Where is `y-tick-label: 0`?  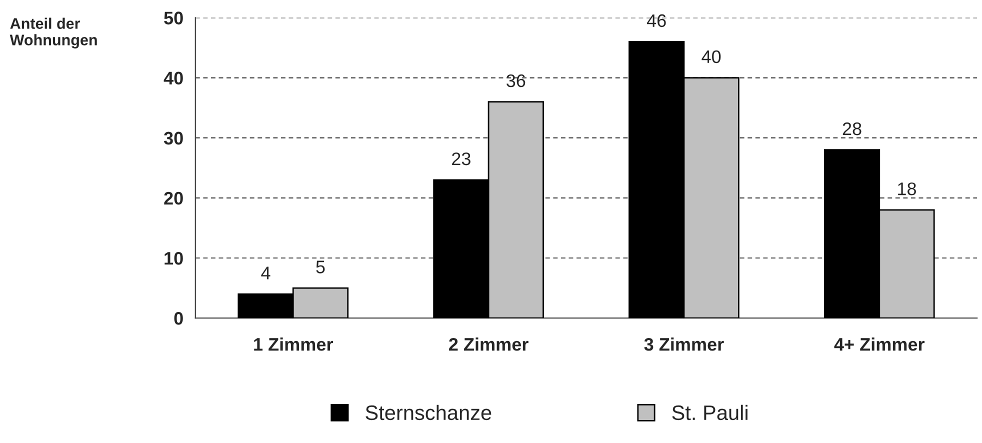
y-tick-label: 0 is located at coordinates (178, 318).